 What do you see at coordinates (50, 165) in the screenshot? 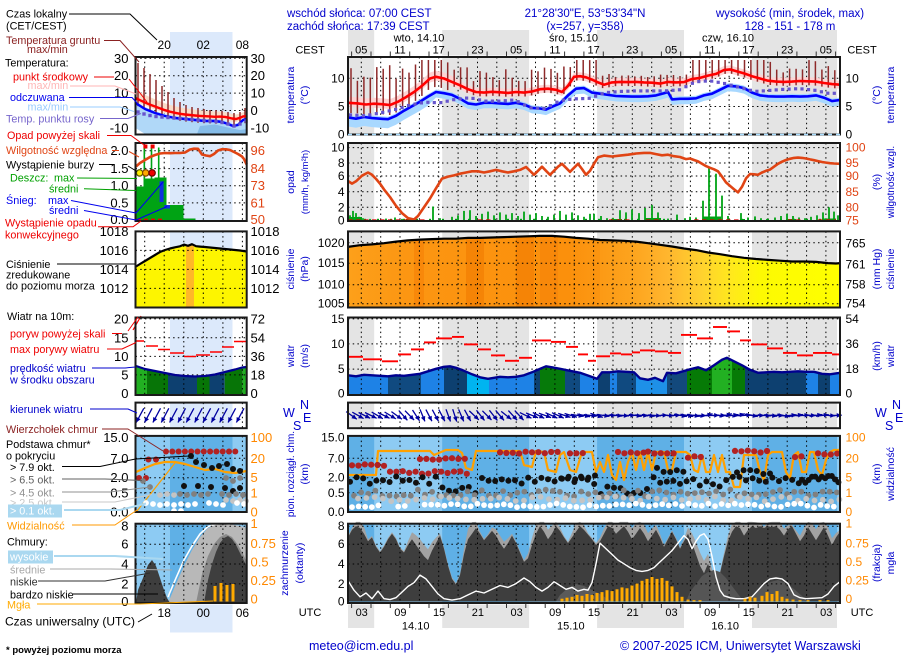
I see `svg-text: Wystąpienie burzy` at bounding box center [50, 165].